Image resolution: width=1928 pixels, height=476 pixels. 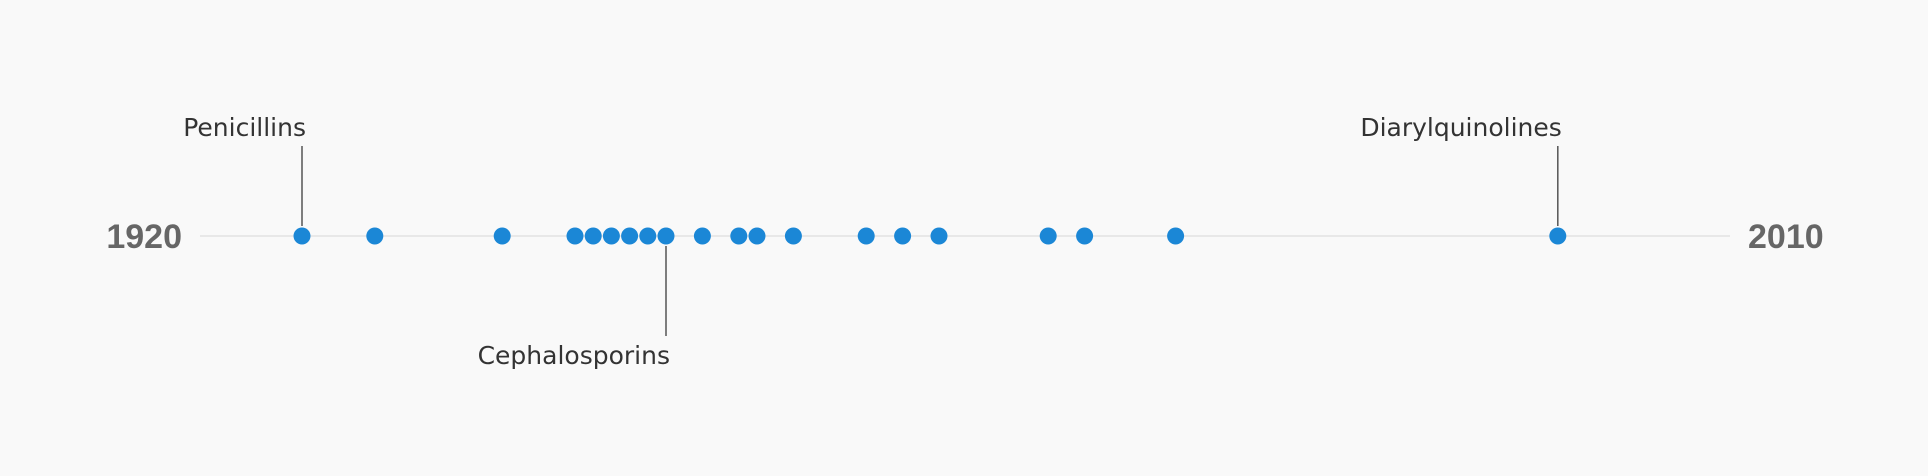 I want to click on end-year-label: 2010, so click(x=1786, y=237).